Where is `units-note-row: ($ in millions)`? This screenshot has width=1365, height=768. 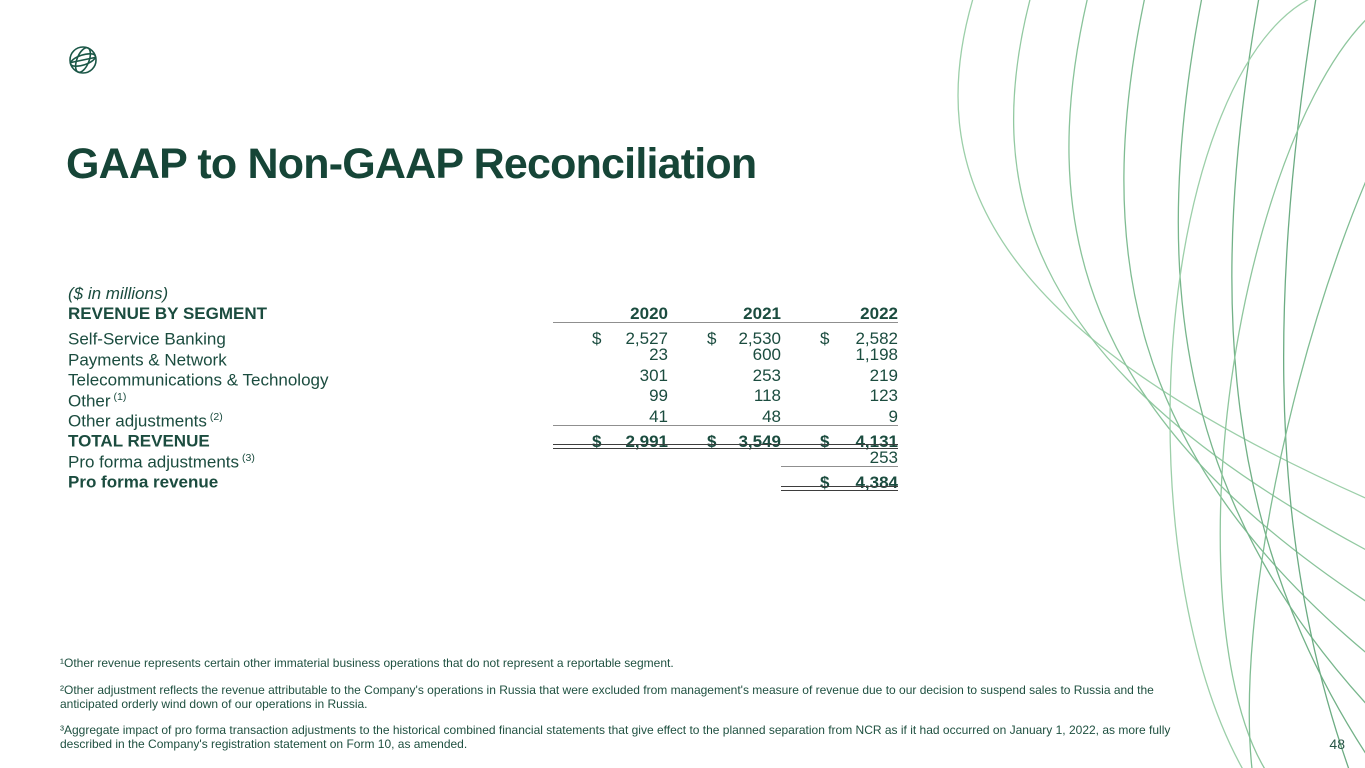 units-note-row: ($ in millions) is located at coordinates (483, 293).